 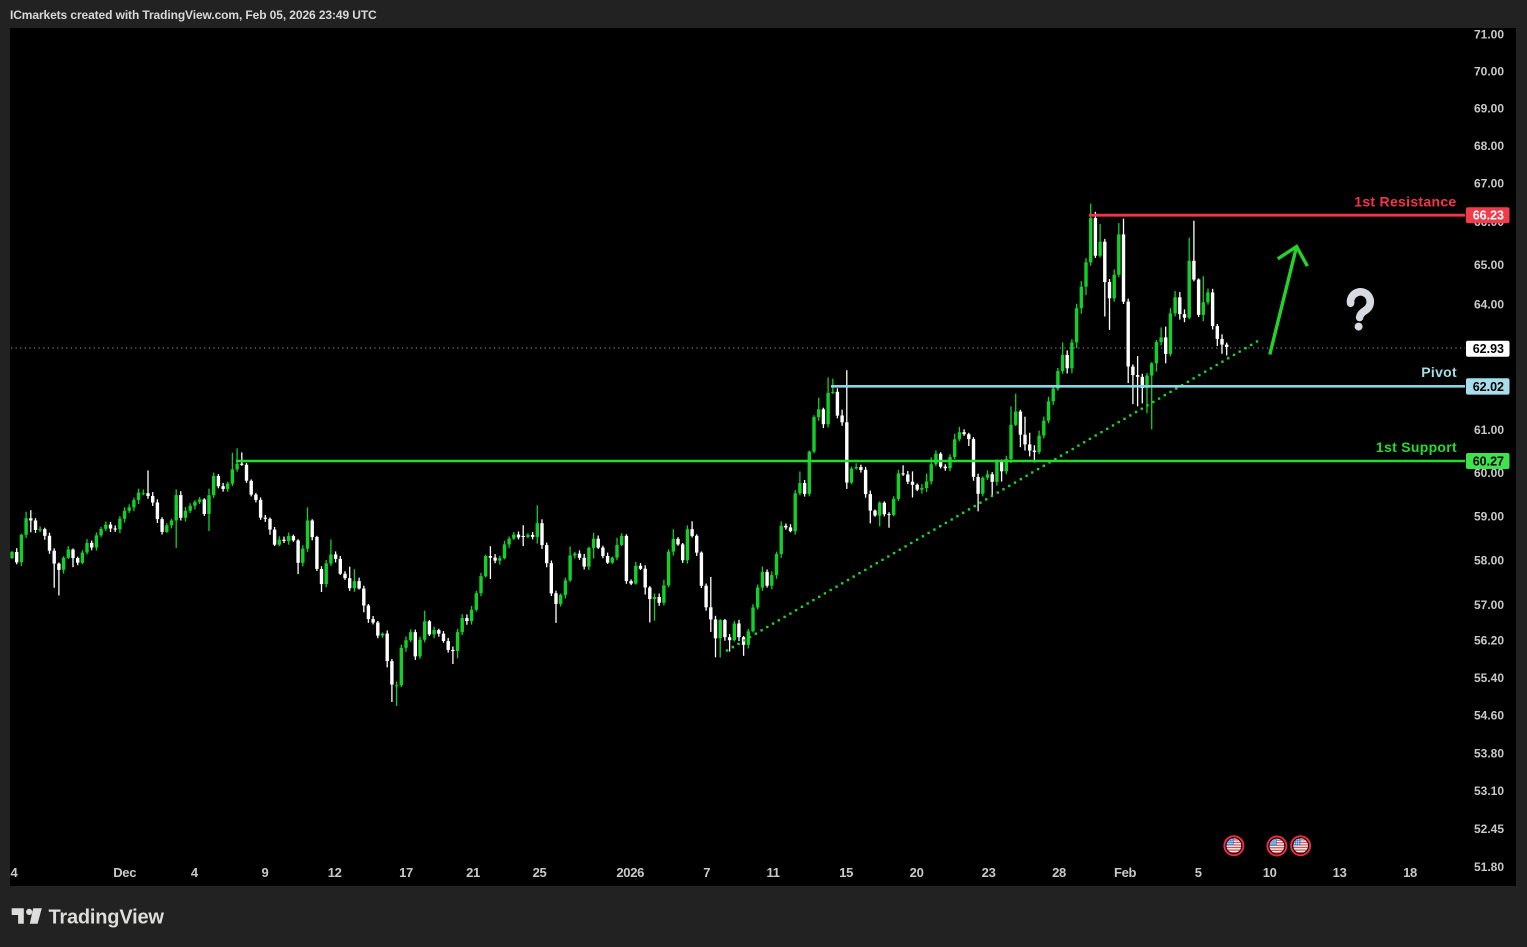 I want to click on svg-text: 60.27, so click(x=1488, y=461).